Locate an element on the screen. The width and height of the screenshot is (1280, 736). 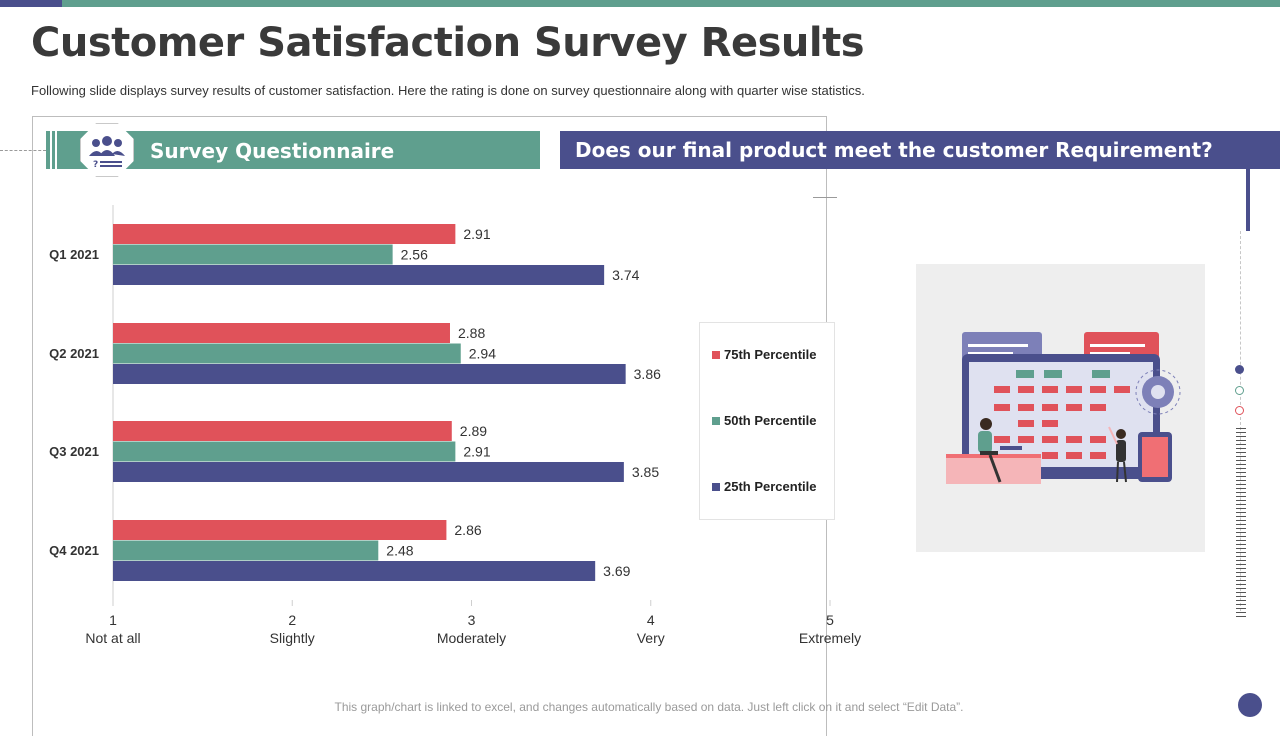
data-label: 3.69 is located at coordinates (616, 571).